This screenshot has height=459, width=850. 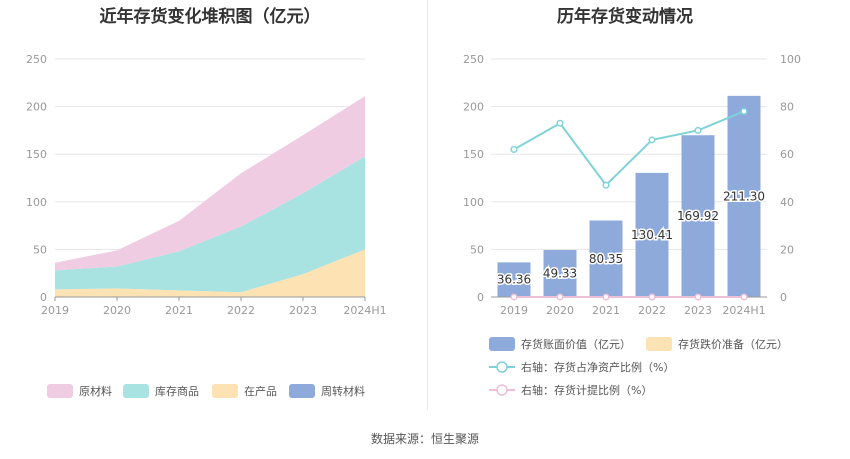 I want to click on left-y-tick-label: 150, so click(x=36, y=154).